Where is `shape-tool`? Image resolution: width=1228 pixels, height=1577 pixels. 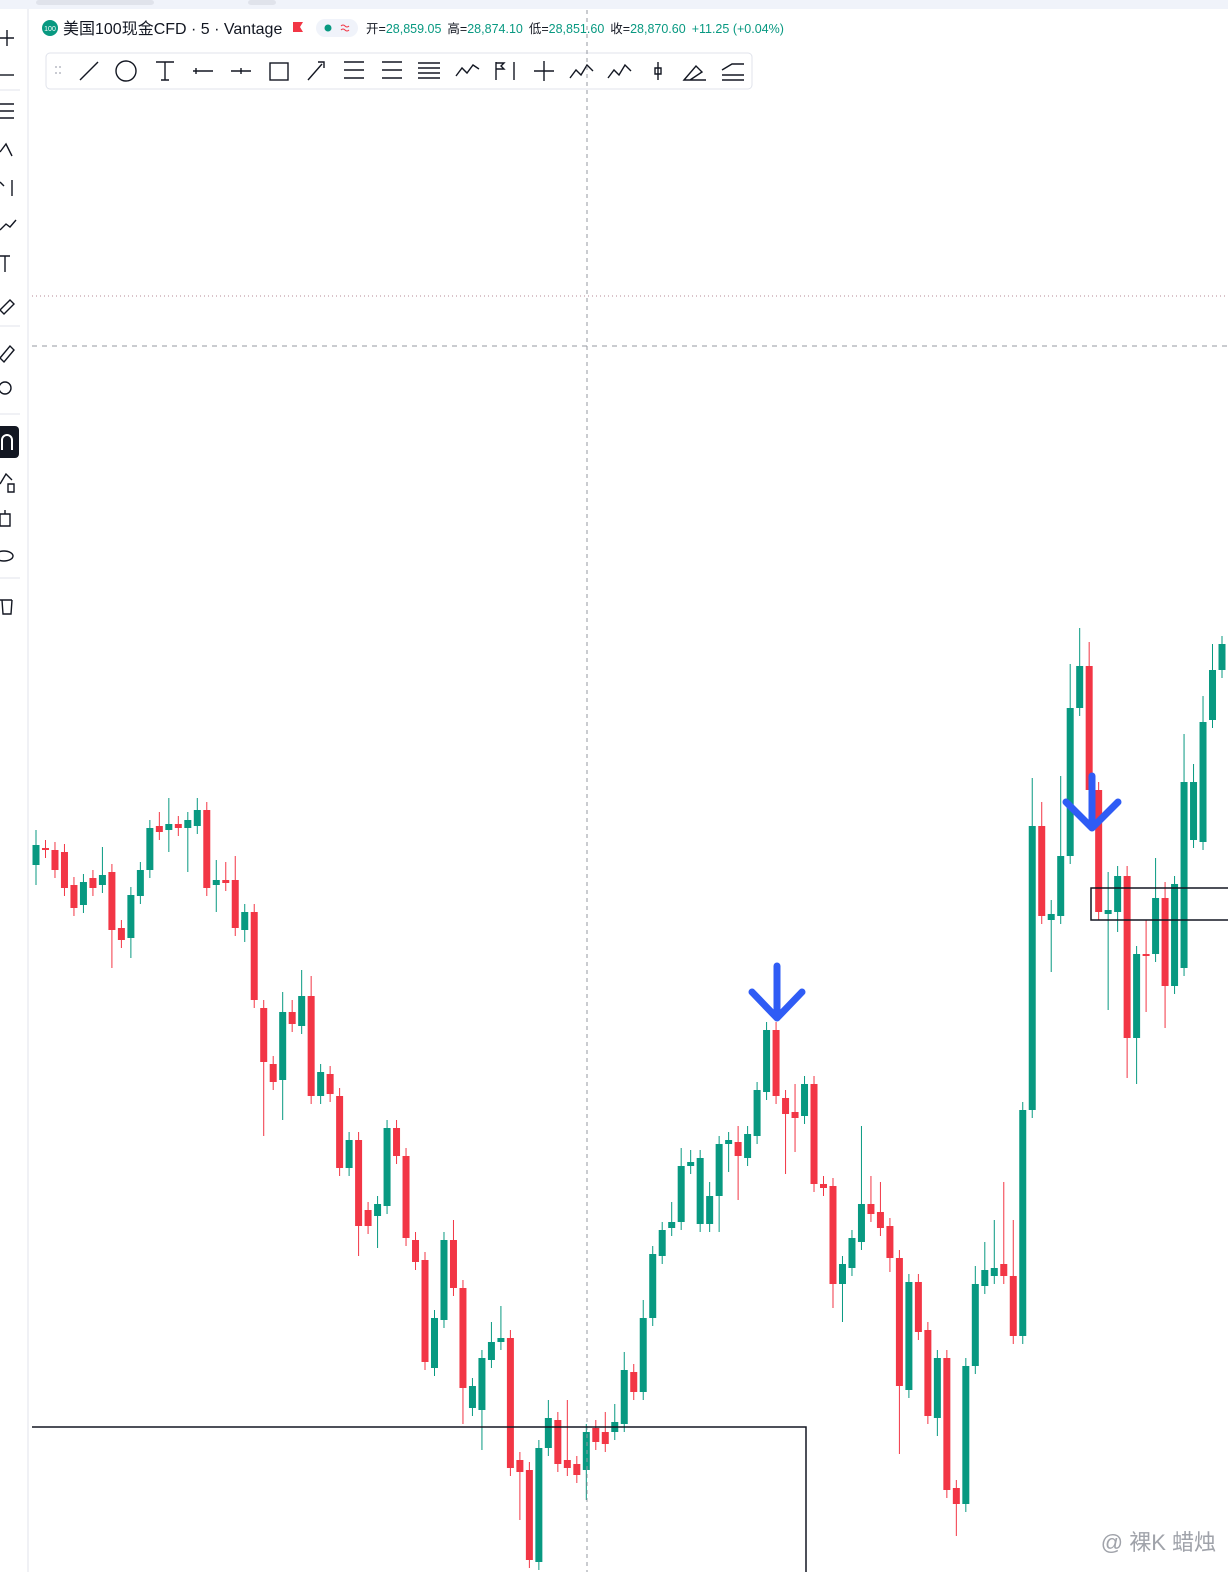
shape-tool is located at coordinates (8, 225).